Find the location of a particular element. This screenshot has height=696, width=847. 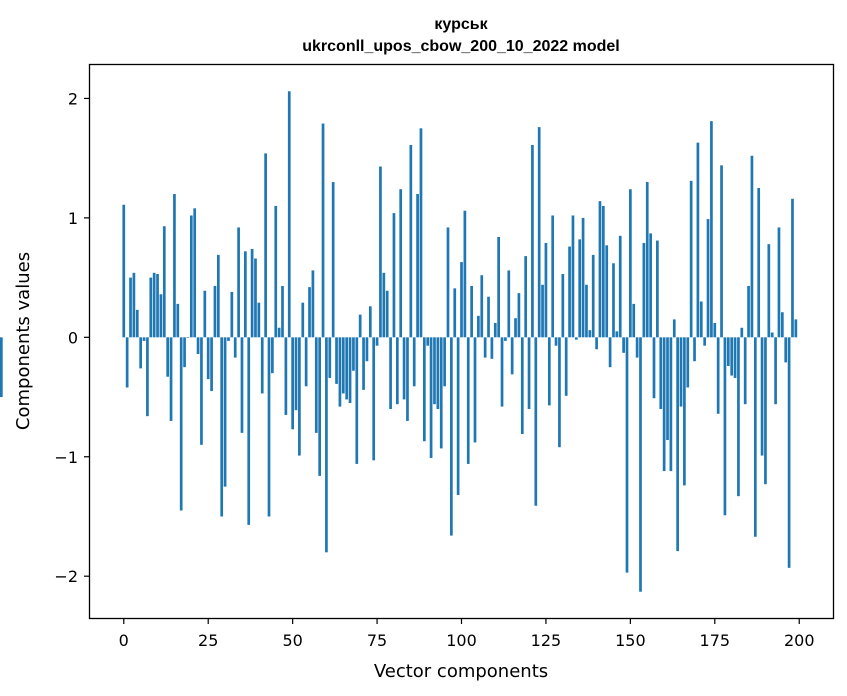

chart-title: курськ is located at coordinates (461, 24).